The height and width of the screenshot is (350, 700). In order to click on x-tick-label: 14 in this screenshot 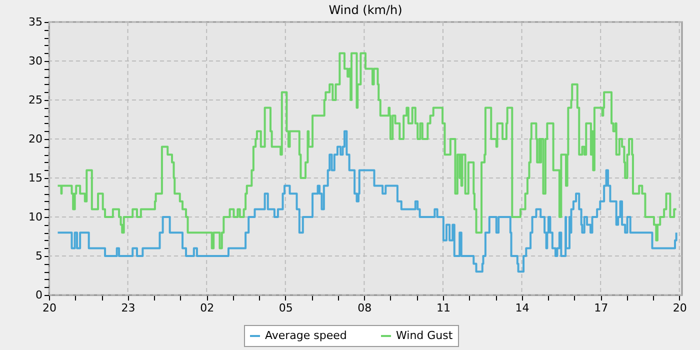, I will do `click(522, 308)`.